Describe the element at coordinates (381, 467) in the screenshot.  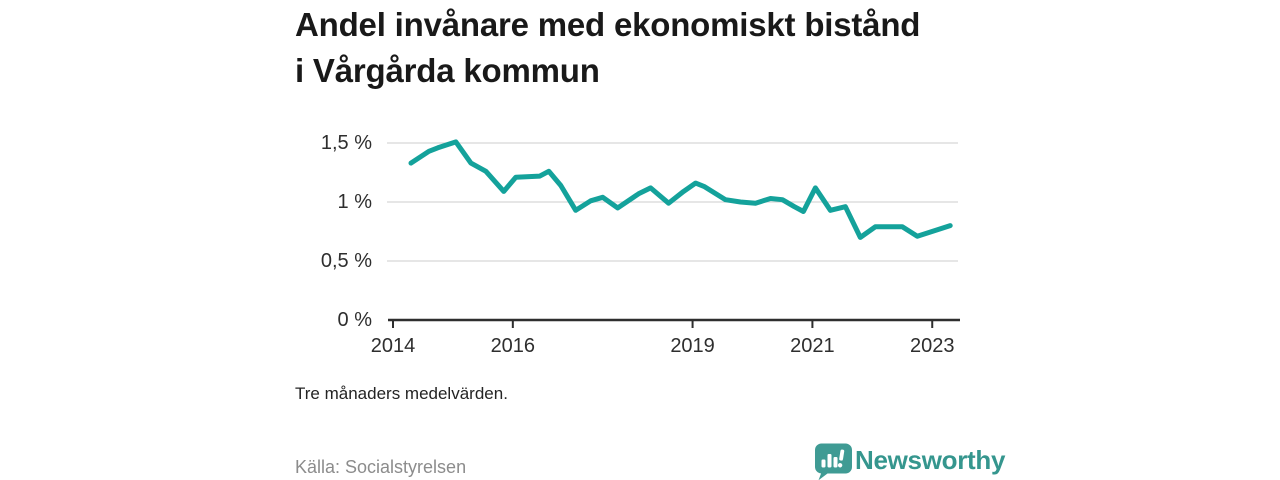
I see `source-text: Källa: Socialstyrelsen` at that location.